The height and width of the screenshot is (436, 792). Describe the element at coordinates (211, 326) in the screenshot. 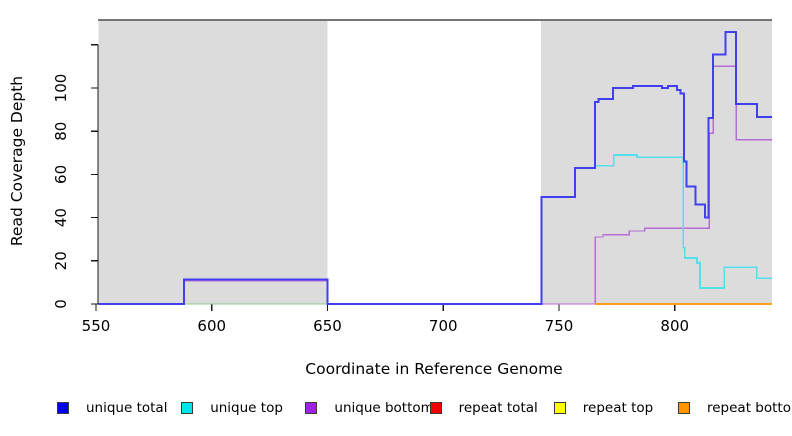

I see `x-tick-label: 600` at that location.